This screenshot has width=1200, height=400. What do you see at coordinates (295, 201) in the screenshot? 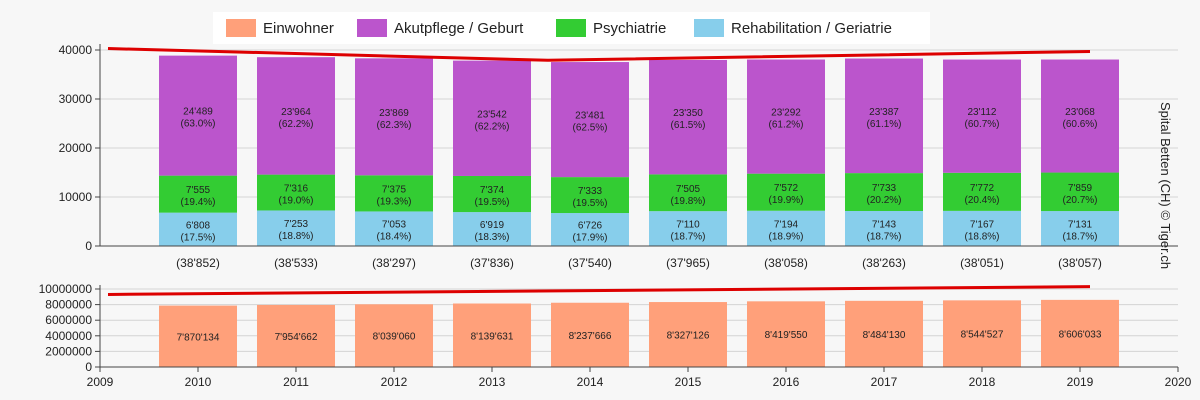
I see `top-bar-percent-label: (19.0%)` at bounding box center [295, 201].